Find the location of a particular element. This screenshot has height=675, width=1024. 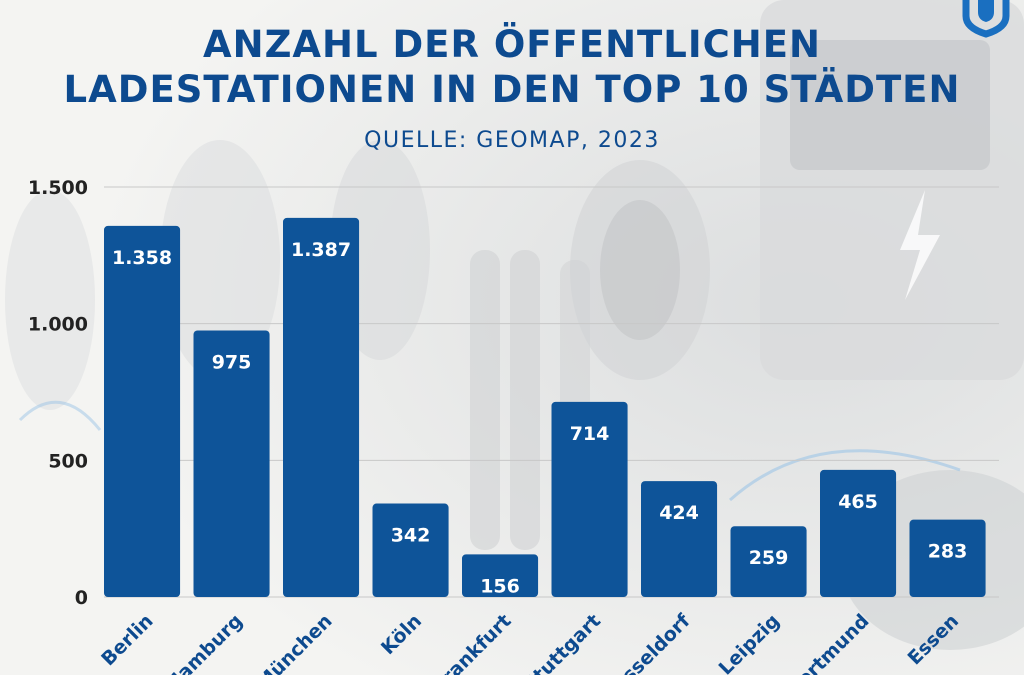

bar-value-label: 342 is located at coordinates (411, 536).